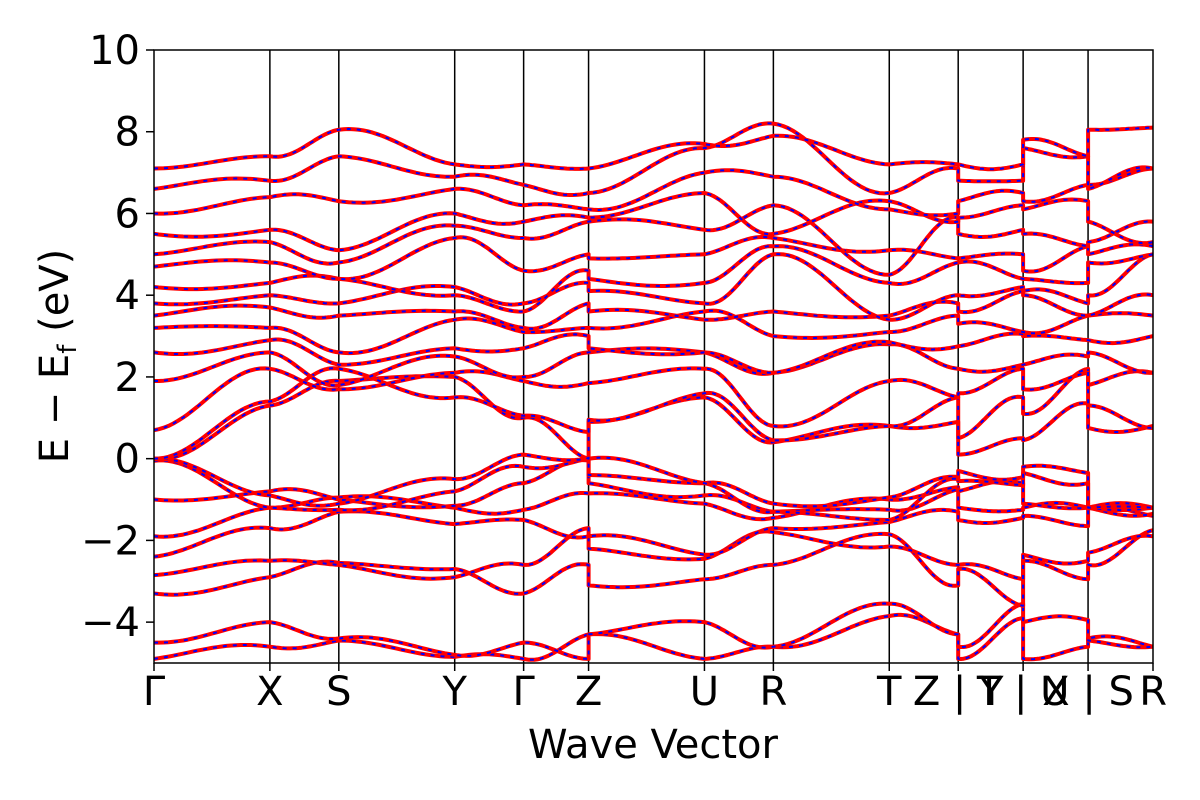 Image resolution: width=1200 pixels, height=800 pixels. Describe the element at coordinates (958, 692) in the screenshot. I see `x-tick-label: Z | Y` at that location.